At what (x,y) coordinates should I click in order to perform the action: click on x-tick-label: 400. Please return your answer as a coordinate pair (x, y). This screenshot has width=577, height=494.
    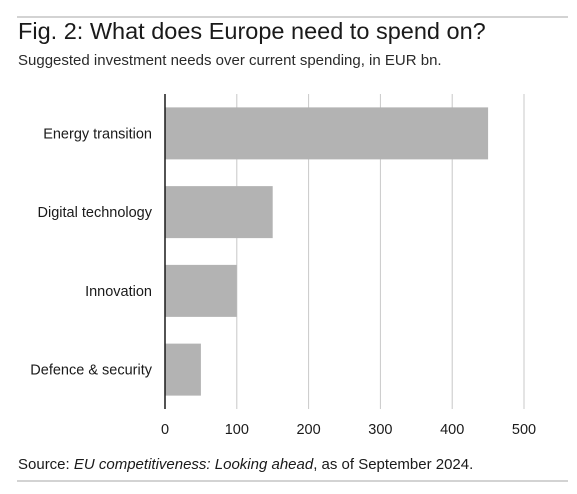
    Looking at the image, I should click on (452, 430).